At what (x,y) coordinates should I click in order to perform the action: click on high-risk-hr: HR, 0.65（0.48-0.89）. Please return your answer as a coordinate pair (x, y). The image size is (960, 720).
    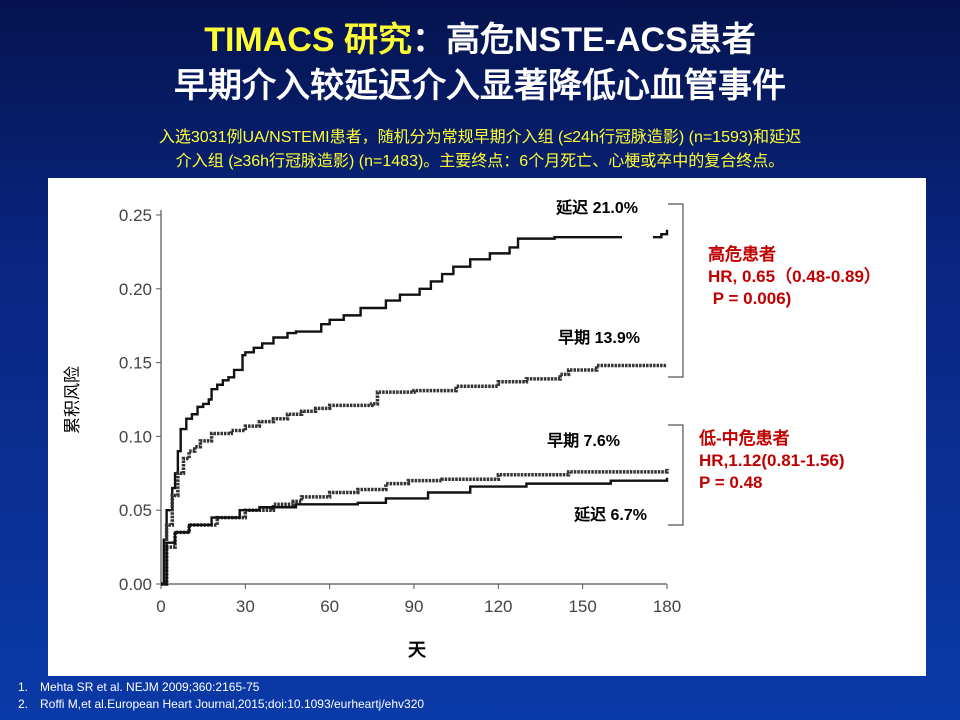
    Looking at the image, I should click on (794, 276).